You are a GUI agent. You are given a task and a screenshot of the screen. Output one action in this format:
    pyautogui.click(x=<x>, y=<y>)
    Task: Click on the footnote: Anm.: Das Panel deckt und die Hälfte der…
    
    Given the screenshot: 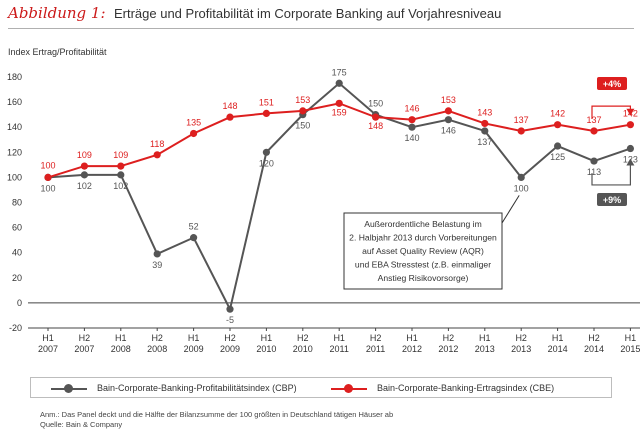 What is the action you would take?
    pyautogui.click(x=216, y=420)
    